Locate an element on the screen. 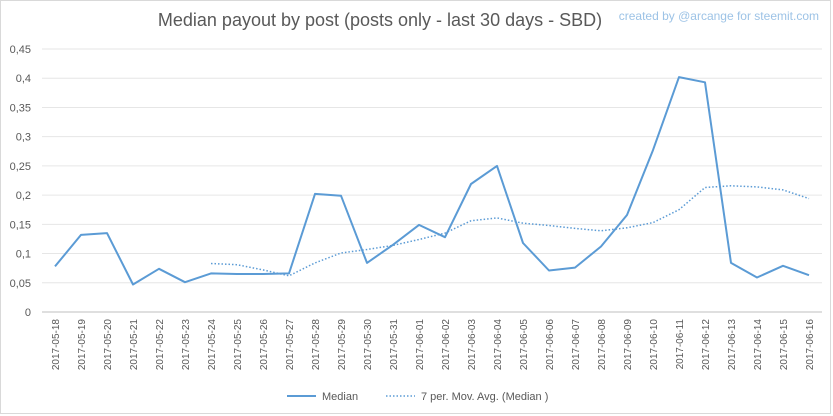  x-tick-label: 2017-06-05 is located at coordinates (524, 345).